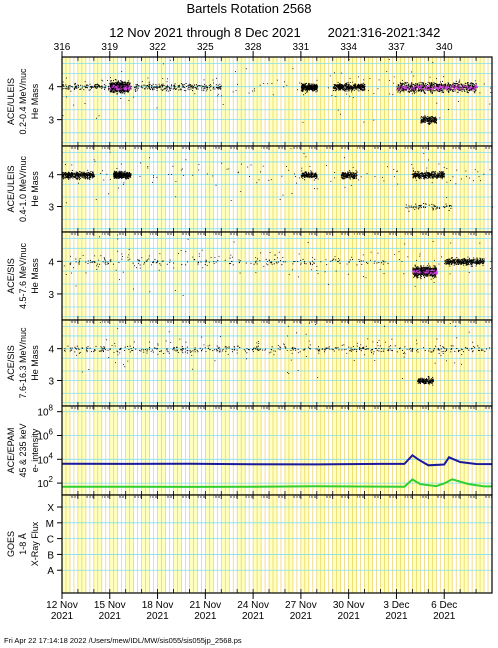 The height and width of the screenshot is (648, 498). Describe the element at coordinates (277, 189) in the screenshot. I see `panel-2-background` at that location.